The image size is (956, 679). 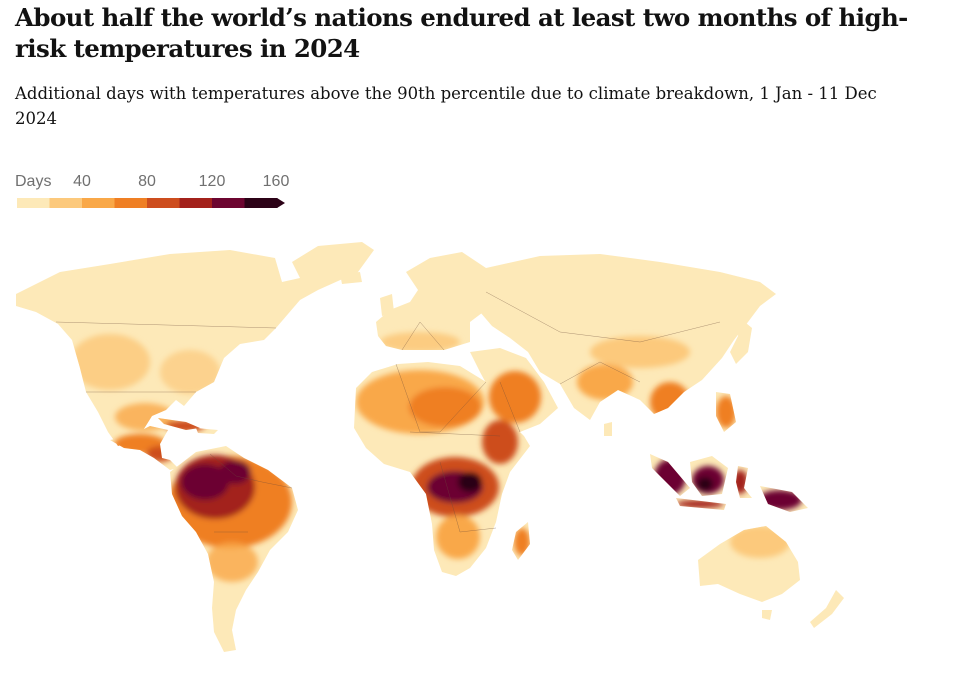 What do you see at coordinates (160, 191) in the screenshot?
I see `color-legend: Days 40 80 120 160` at bounding box center [160, 191].